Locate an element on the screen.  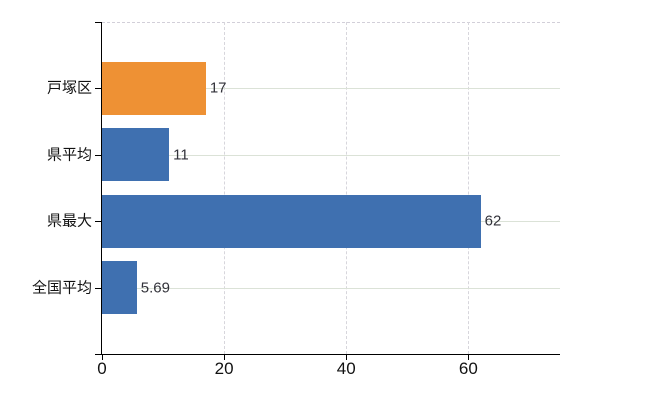
category-label-戸塚区: 戸塚区 is located at coordinates (69, 88).